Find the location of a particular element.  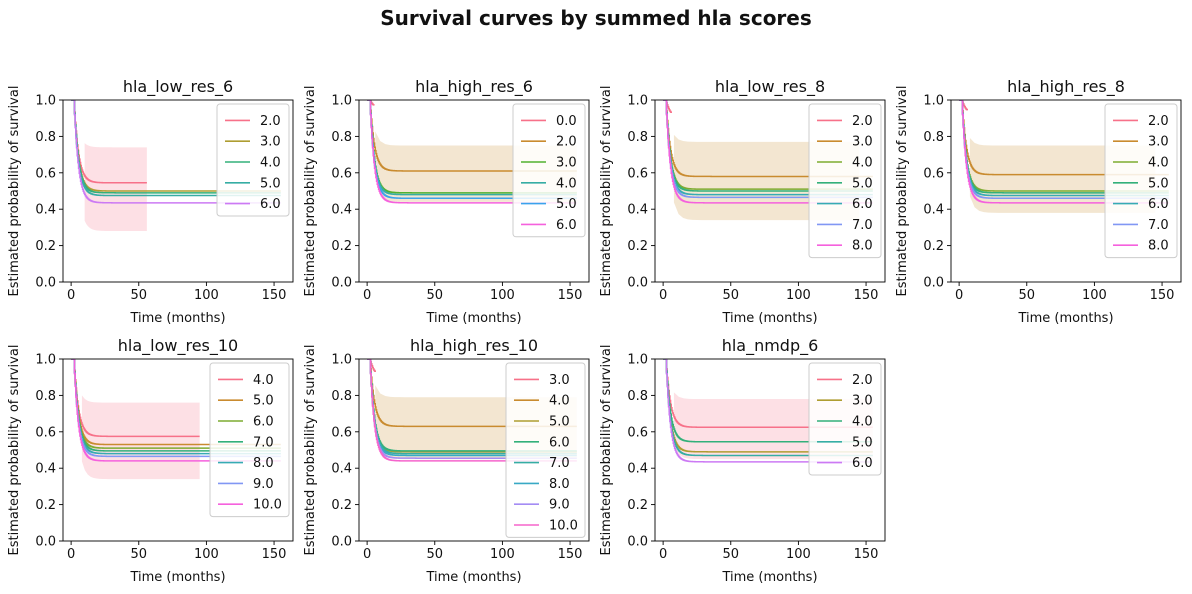

series-line-4.0 is located at coordinates (135, 398).